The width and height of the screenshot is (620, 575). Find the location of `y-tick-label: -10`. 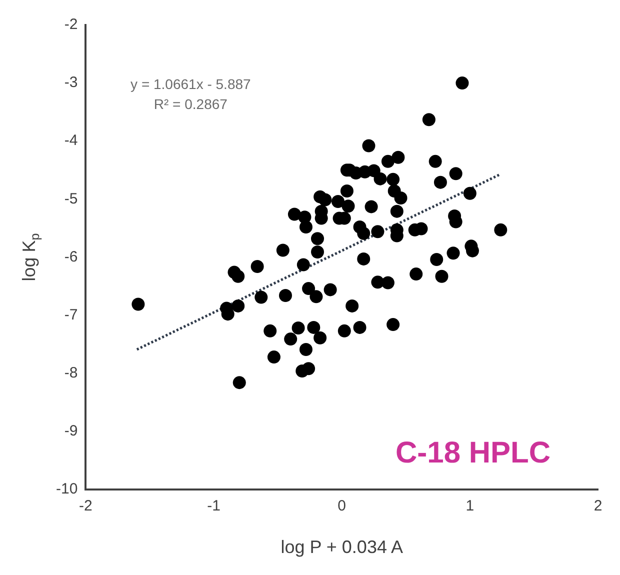

y-tick-label: -10 is located at coordinates (67, 489).